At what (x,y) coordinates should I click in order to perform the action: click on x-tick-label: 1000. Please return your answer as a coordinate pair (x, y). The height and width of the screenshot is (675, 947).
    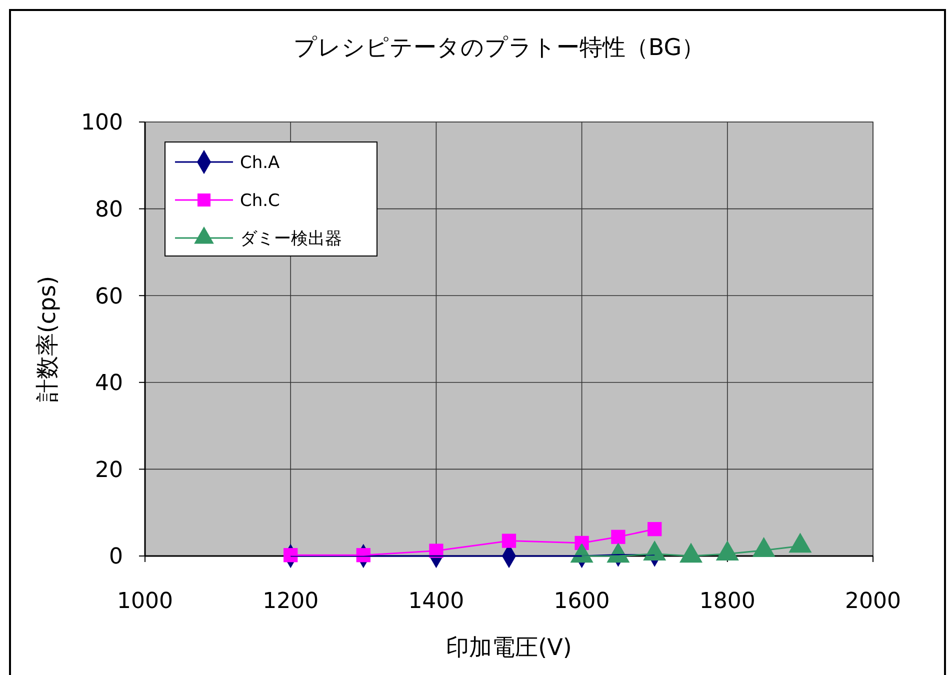
    Looking at the image, I should click on (145, 601).